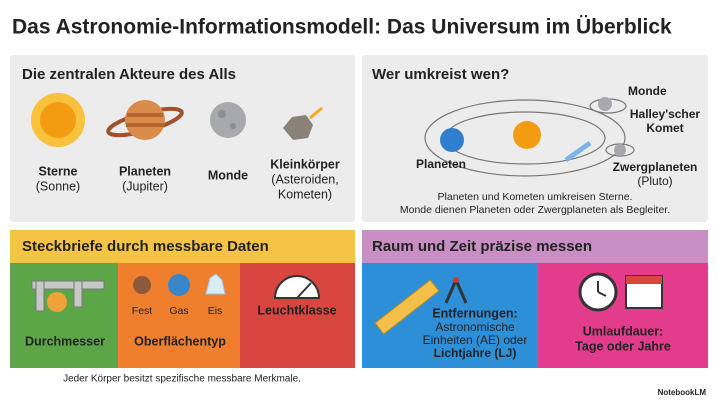  I want to click on calendar-icon, so click(644, 292).